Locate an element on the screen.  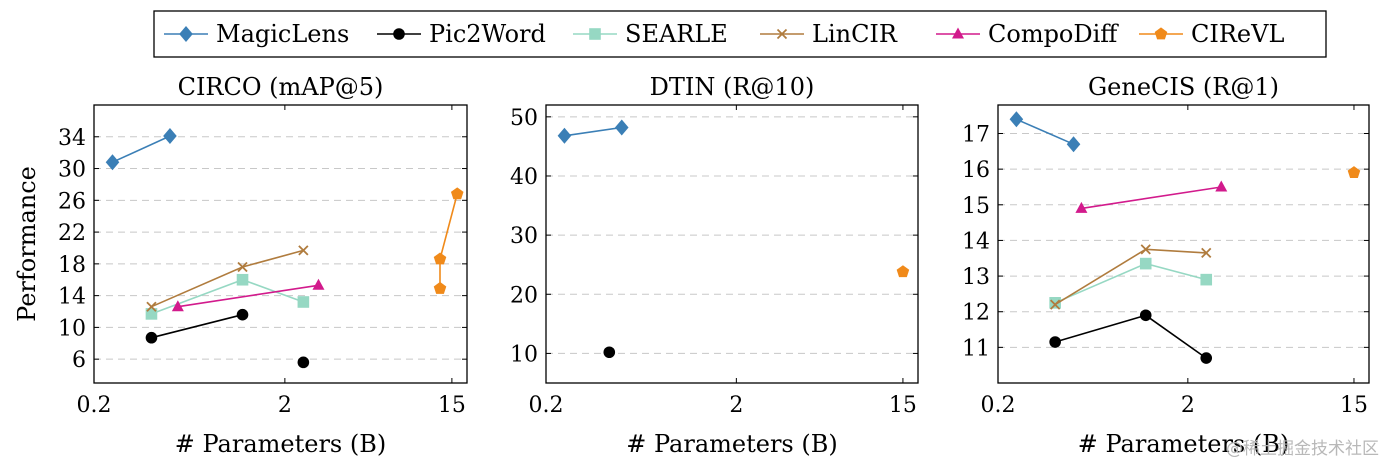
legend-item-compodiff: CompoDiff is located at coordinates (1027, 34).